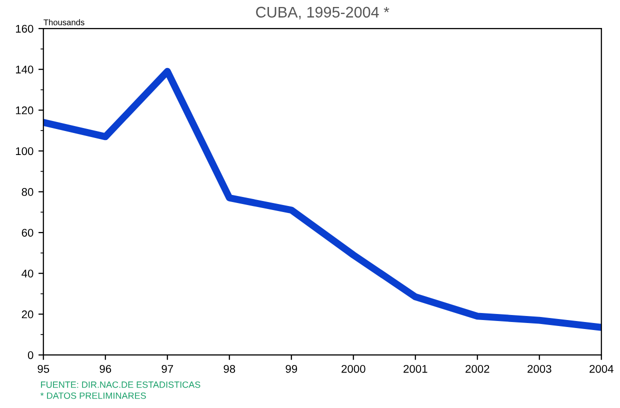  What do you see at coordinates (416, 368) in the screenshot?
I see `x-tick-label: 2001` at bounding box center [416, 368].